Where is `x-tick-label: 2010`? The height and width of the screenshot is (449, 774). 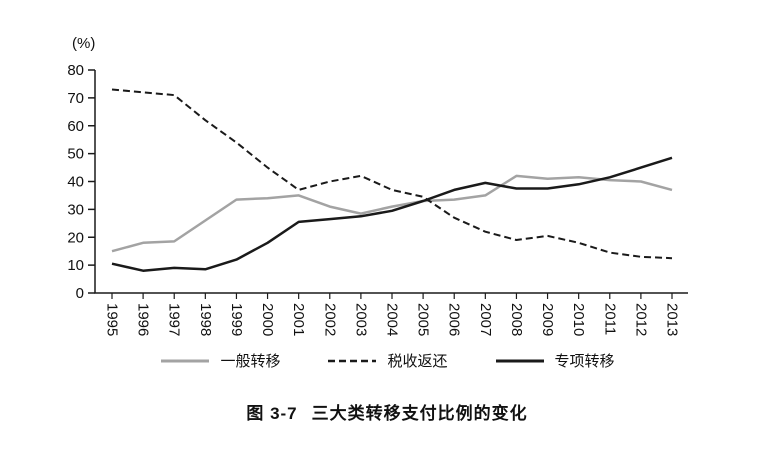
x-tick-label: 2010 is located at coordinates (578, 319).